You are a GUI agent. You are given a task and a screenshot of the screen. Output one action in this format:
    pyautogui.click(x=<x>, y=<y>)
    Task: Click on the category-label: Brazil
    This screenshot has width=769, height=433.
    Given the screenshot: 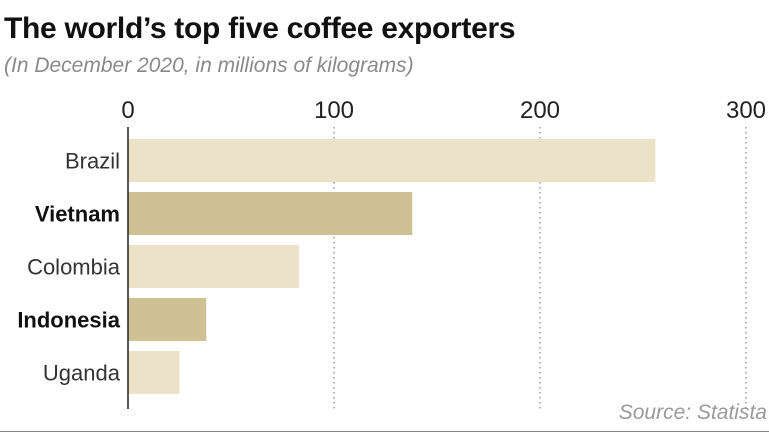 What is the action you would take?
    pyautogui.click(x=92, y=161)
    